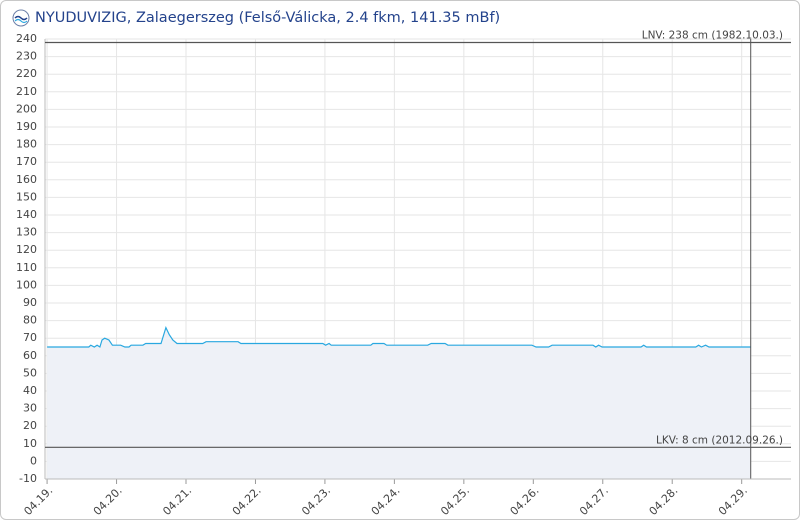 The height and width of the screenshot is (520, 800). Describe the element at coordinates (525, 501) in the screenshot. I see `x-tick-label: 04.26.` at that location.